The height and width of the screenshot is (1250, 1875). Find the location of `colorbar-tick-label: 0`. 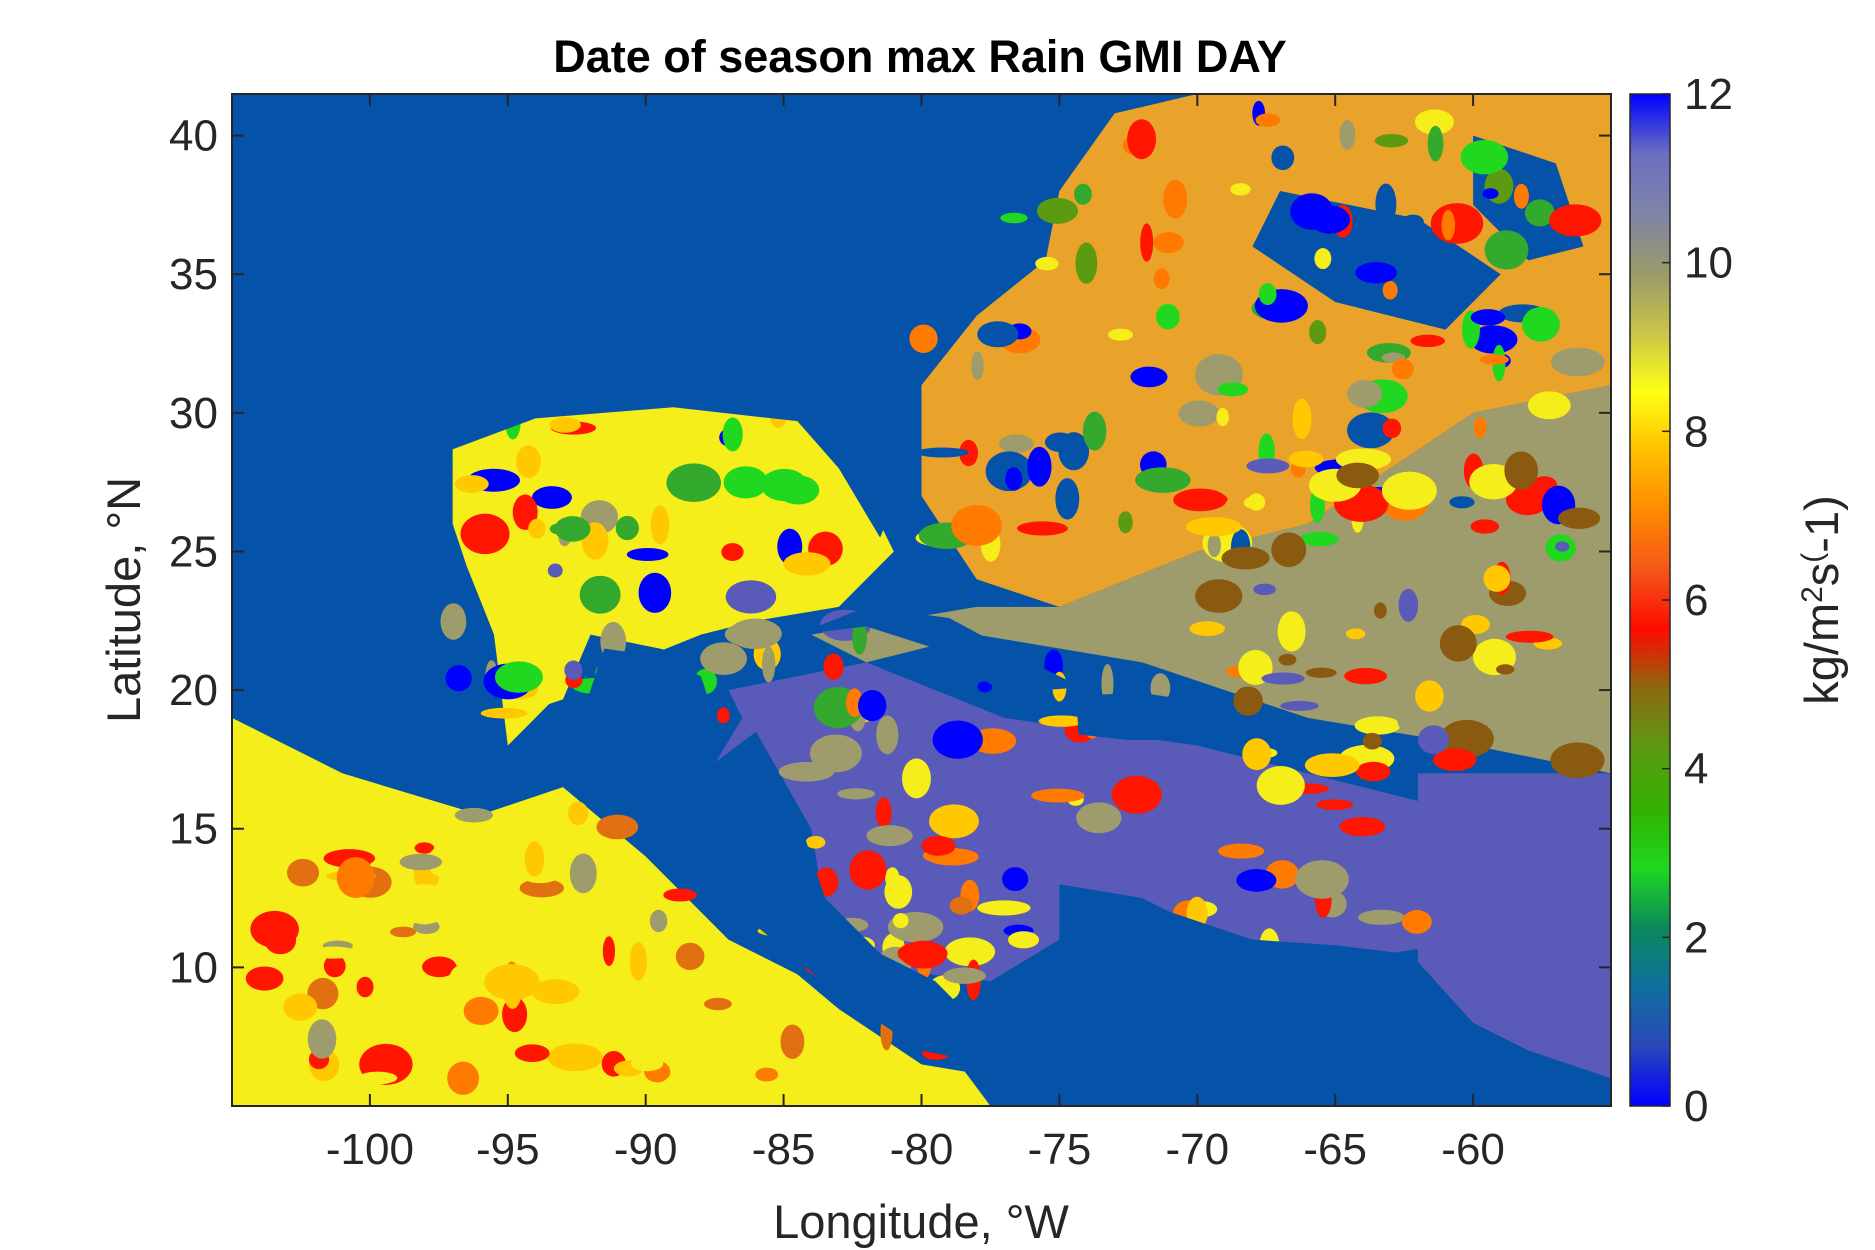

colorbar-tick-label: 0 is located at coordinates (1696, 1106).